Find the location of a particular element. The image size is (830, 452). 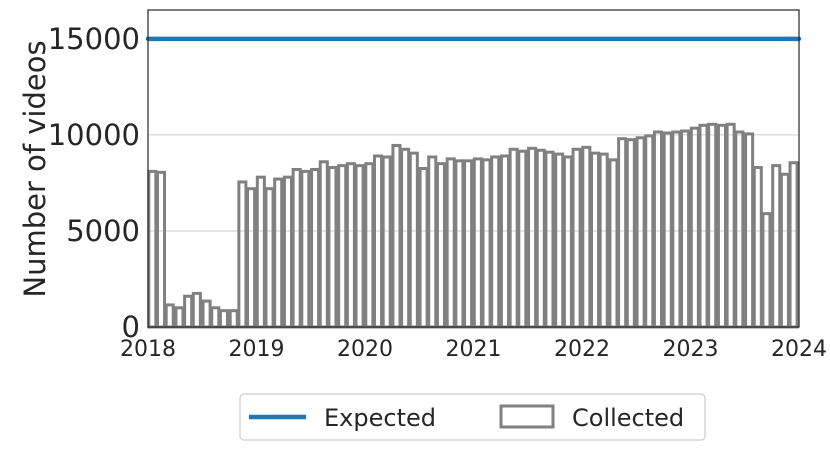

y-tick-label: 0 is located at coordinates (131, 327).